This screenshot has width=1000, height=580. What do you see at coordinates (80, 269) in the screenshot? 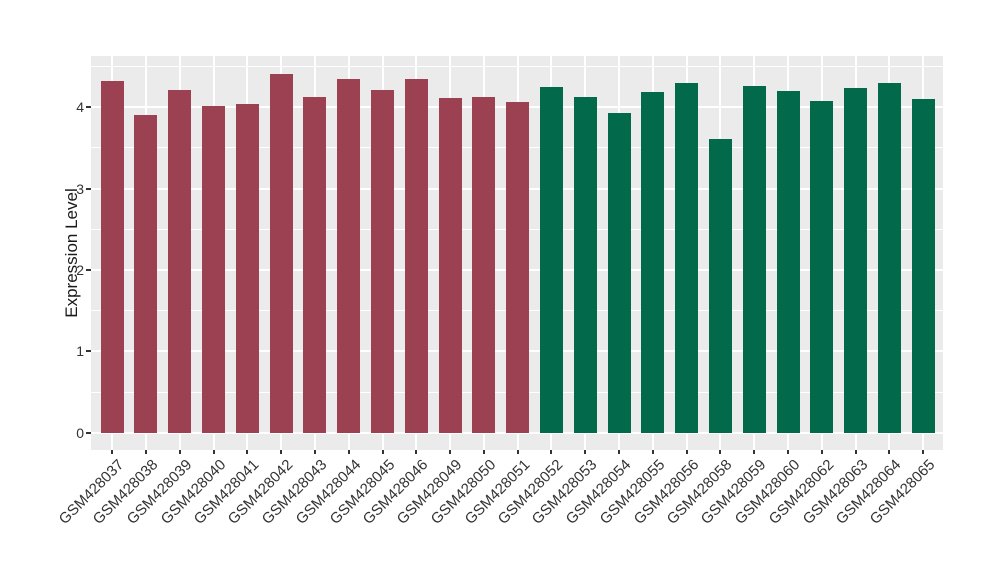
I see `y-tick-label: 2` at bounding box center [80, 269].